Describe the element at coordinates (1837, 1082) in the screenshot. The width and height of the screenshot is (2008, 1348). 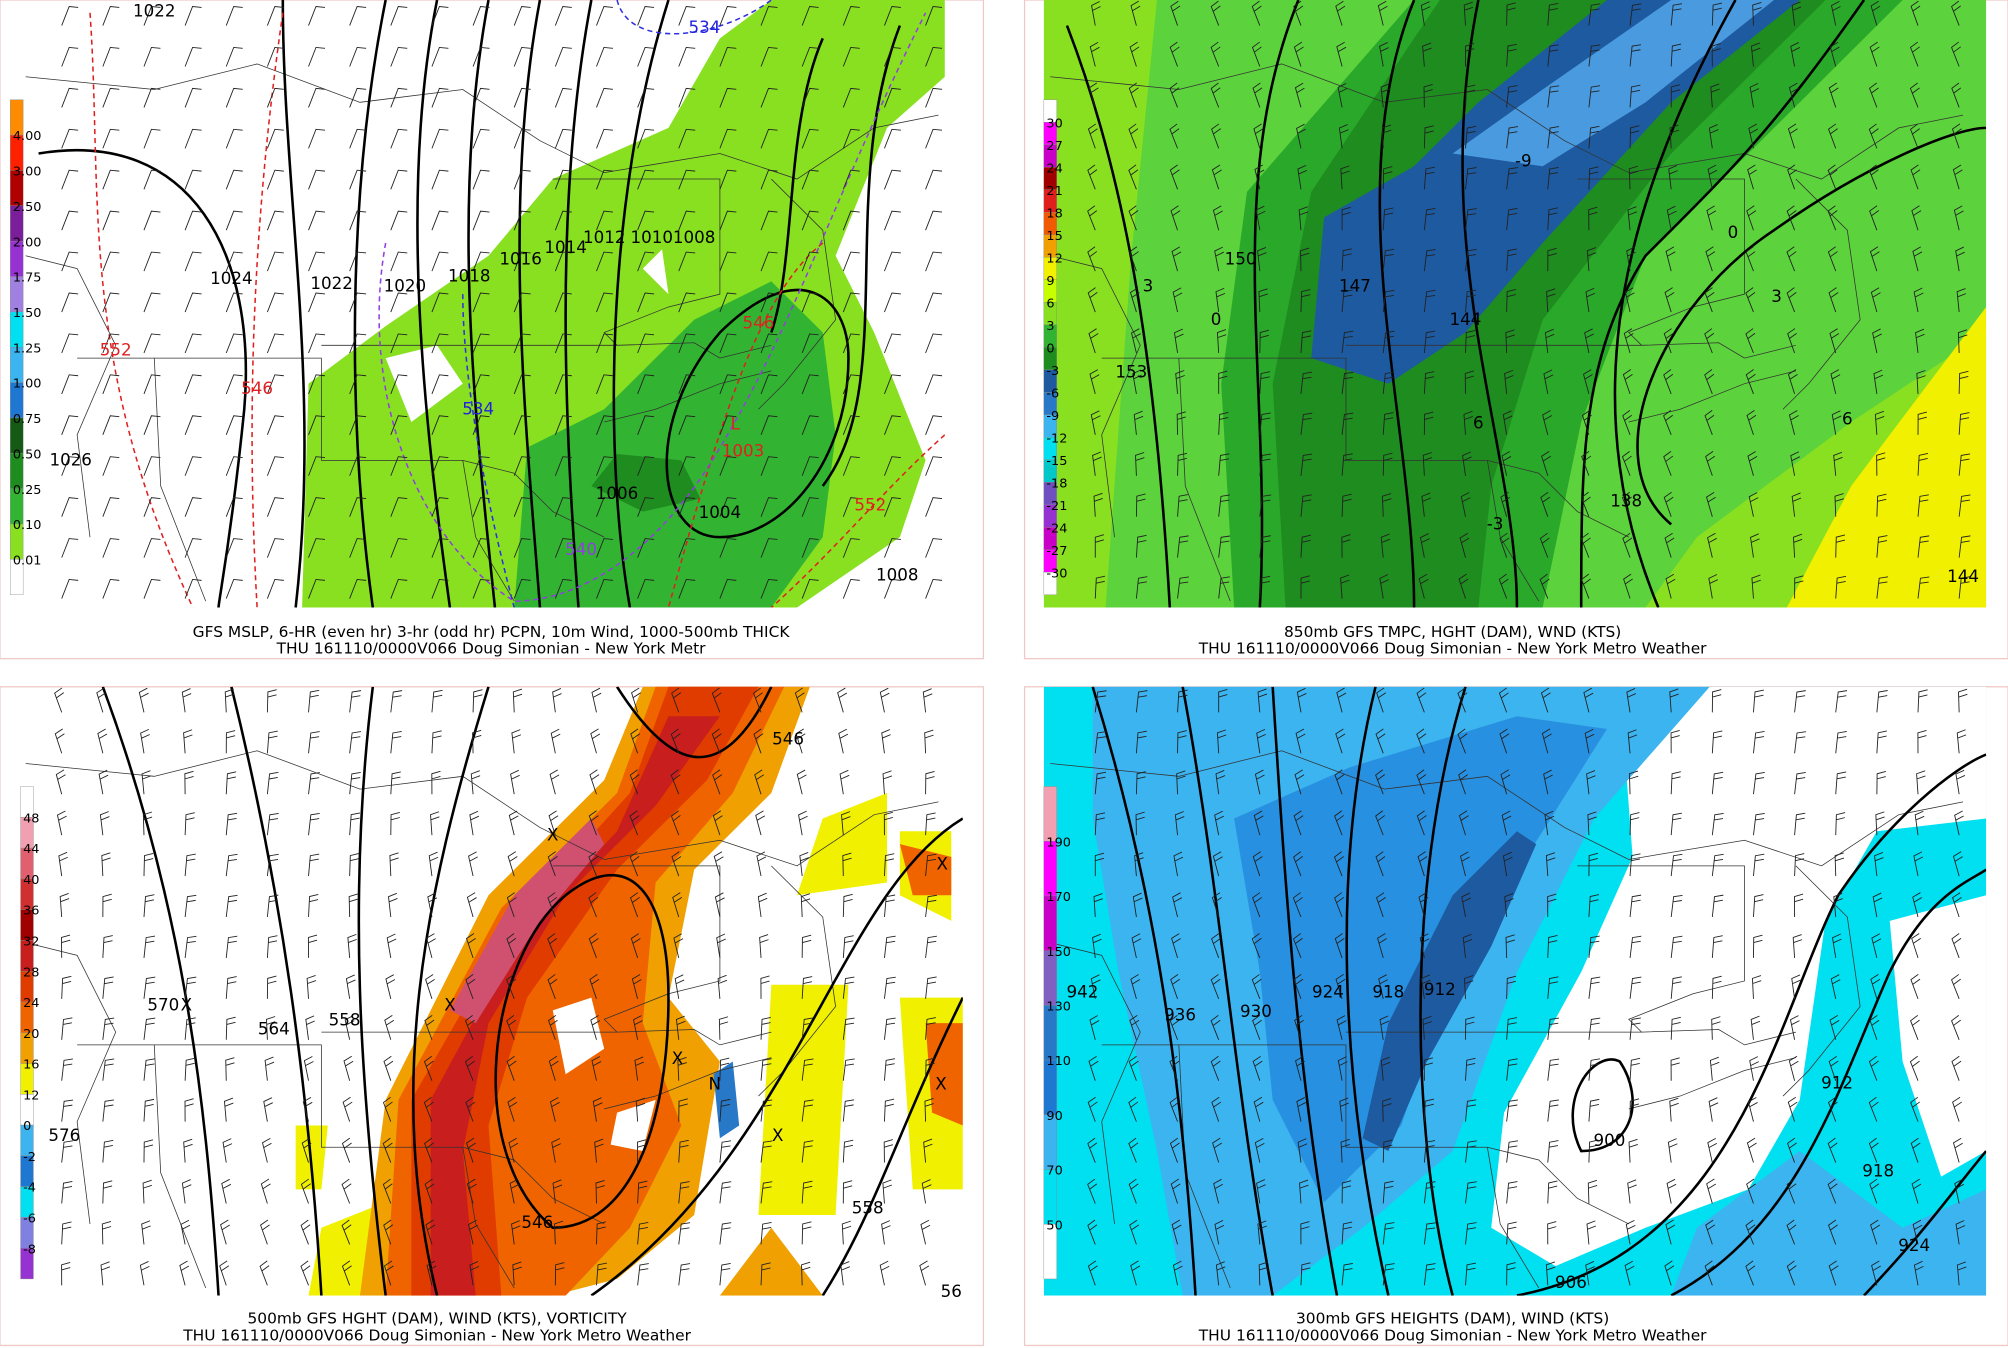
I see `contour-label: 912` at that location.